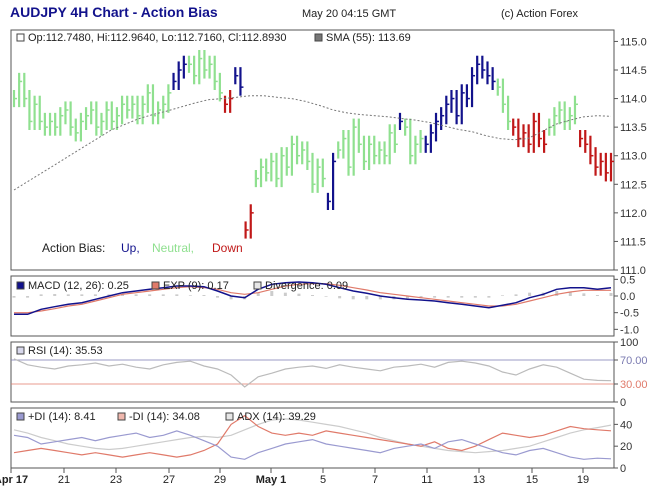  I want to click on panel-rsi-frame, so click(312, 372).